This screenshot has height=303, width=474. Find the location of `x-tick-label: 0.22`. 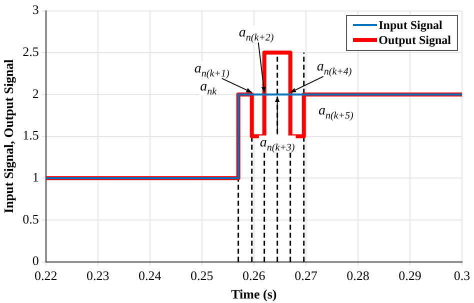

x-tick-label: 0.22 is located at coordinates (46, 276).